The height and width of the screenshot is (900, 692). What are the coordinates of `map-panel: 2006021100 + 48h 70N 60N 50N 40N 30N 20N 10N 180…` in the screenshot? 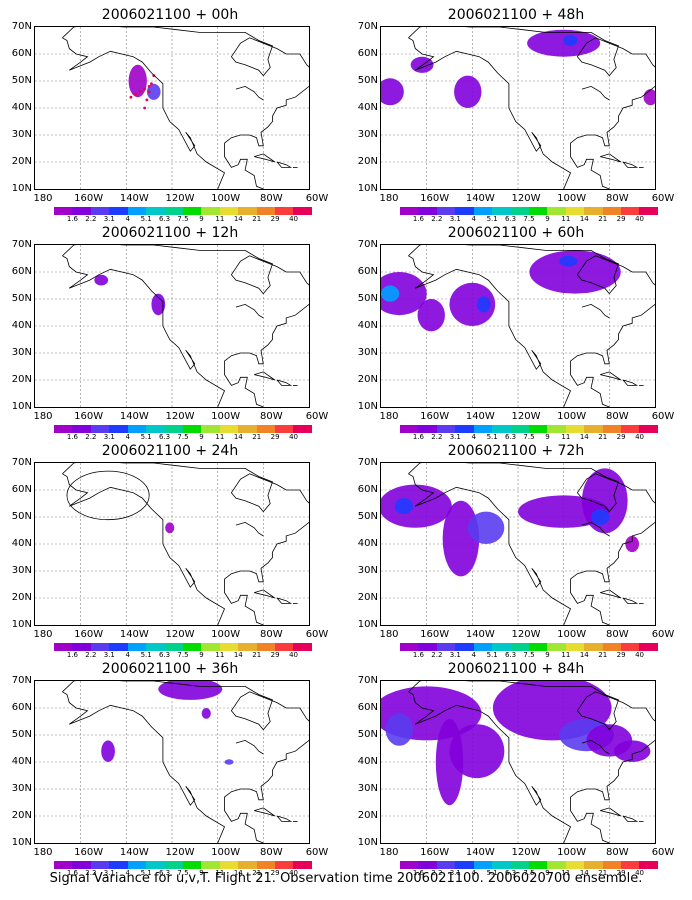 It's located at (516, 114).